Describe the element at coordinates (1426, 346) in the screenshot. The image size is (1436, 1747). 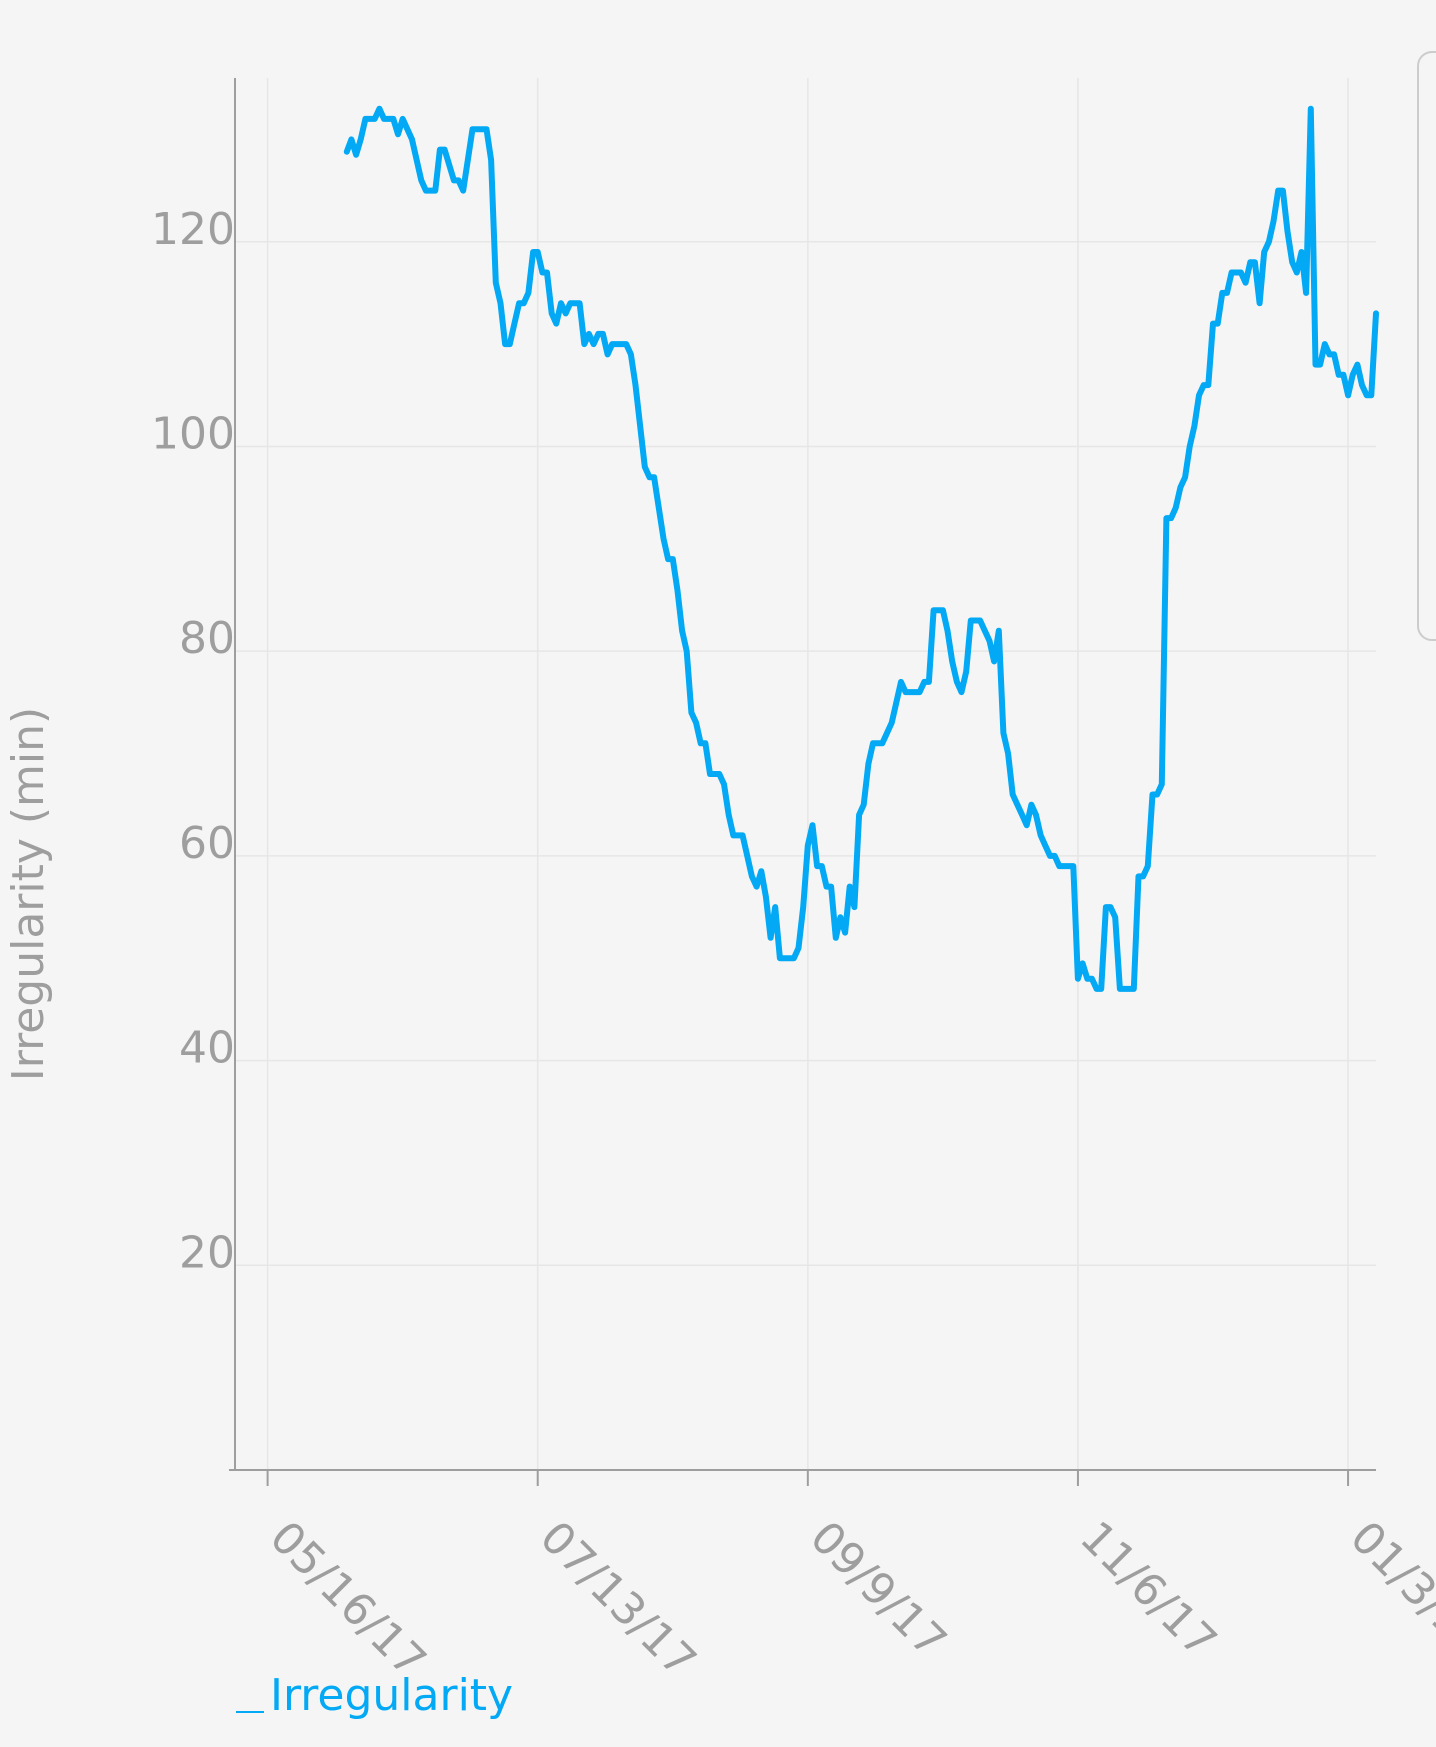
I see `legend-tooltip-box` at that location.